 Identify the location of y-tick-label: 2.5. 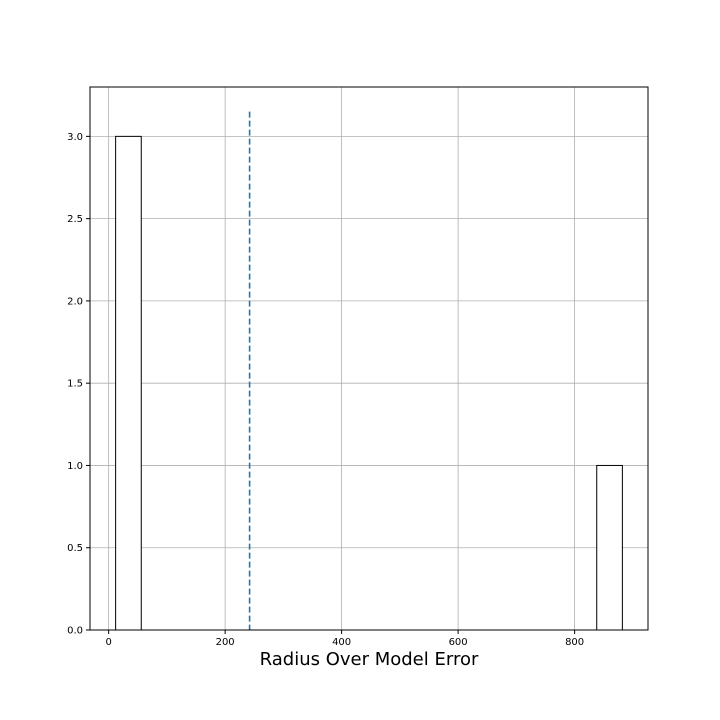
(75, 219).